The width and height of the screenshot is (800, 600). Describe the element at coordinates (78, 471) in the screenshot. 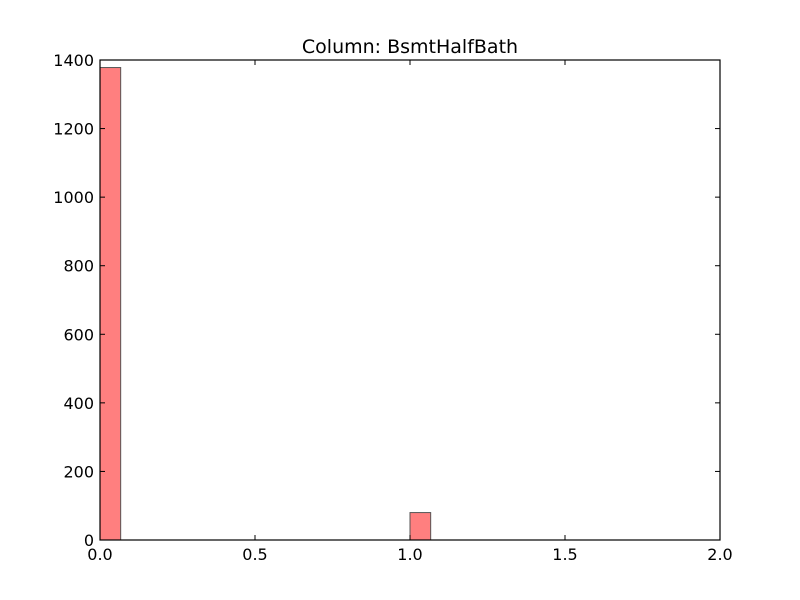

I see `y-tick-label: 200` at that location.